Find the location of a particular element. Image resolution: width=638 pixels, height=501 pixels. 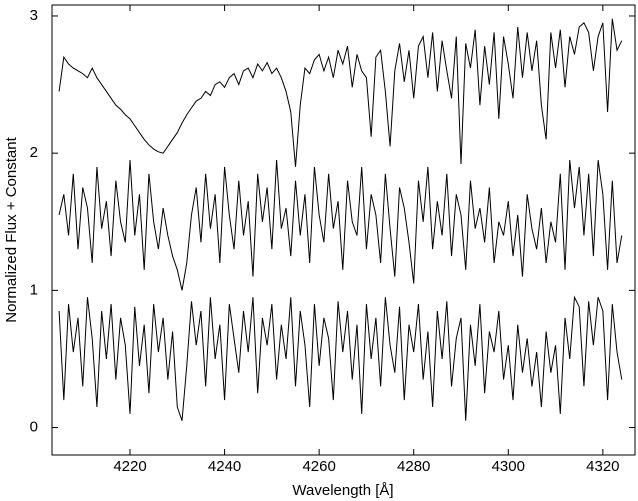

y-tick-label: 1 is located at coordinates (34, 289).